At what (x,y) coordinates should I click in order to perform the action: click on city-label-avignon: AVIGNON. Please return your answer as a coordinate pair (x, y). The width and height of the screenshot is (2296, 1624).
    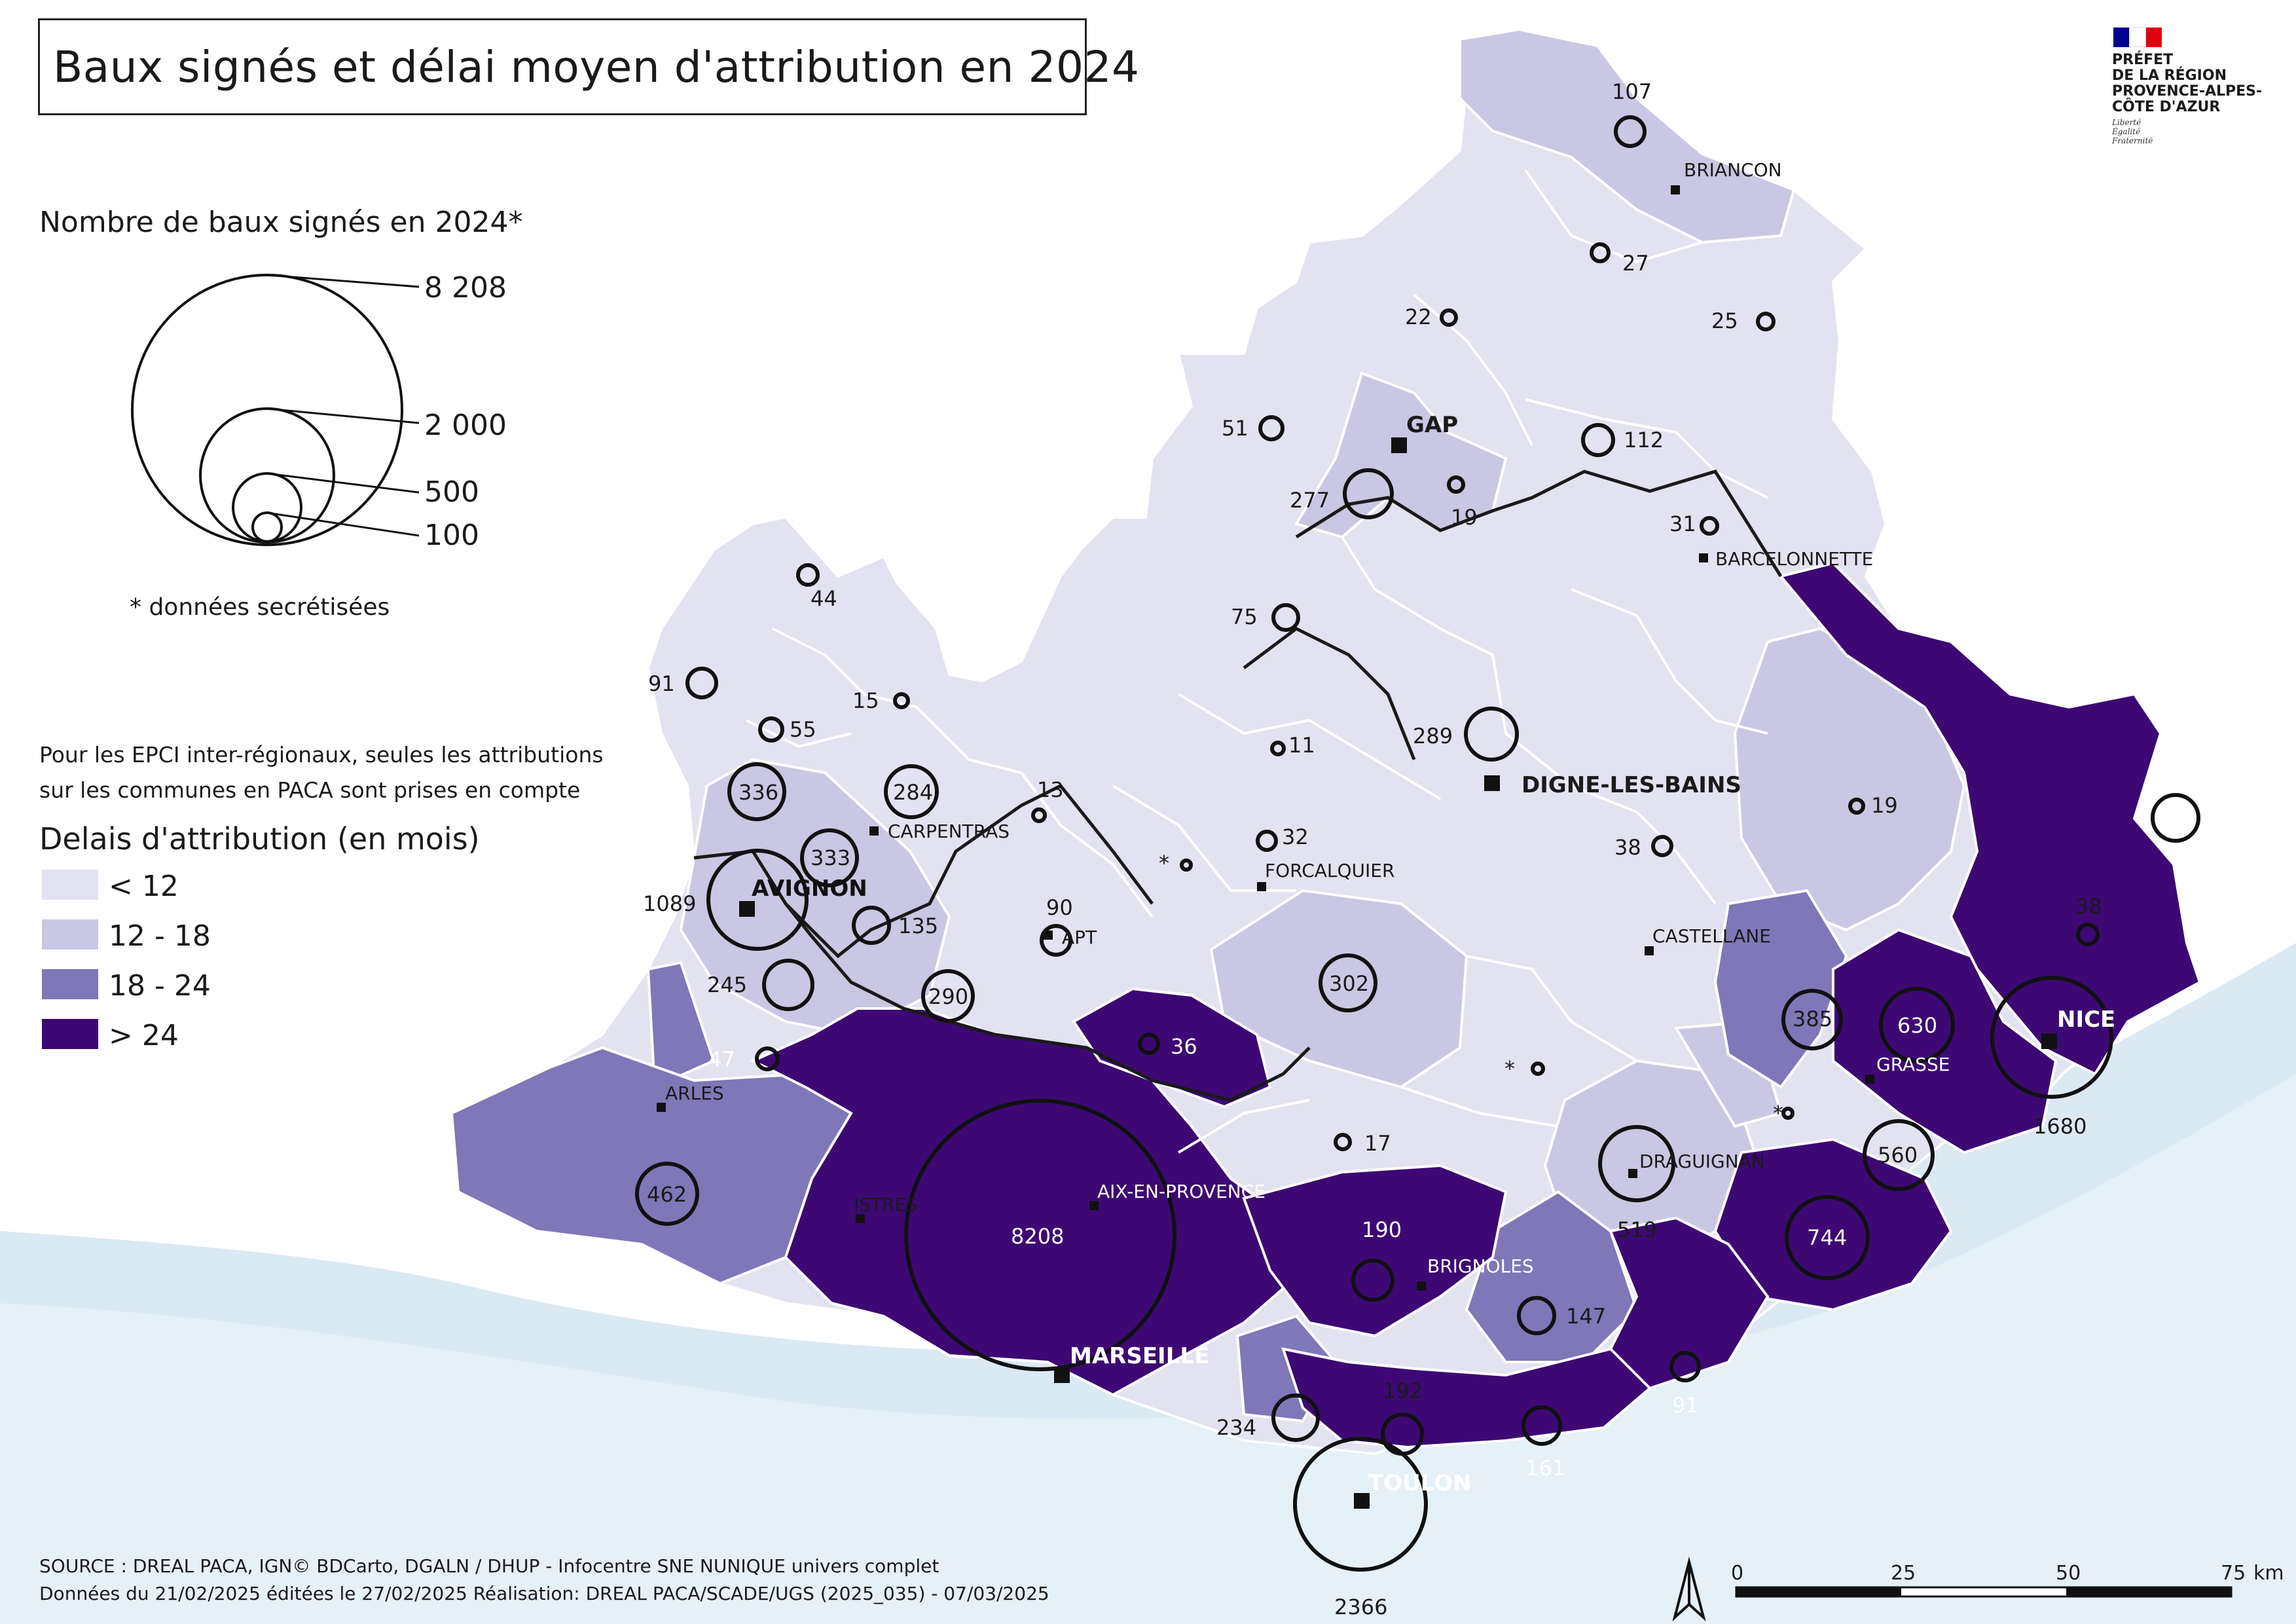
    Looking at the image, I should click on (809, 889).